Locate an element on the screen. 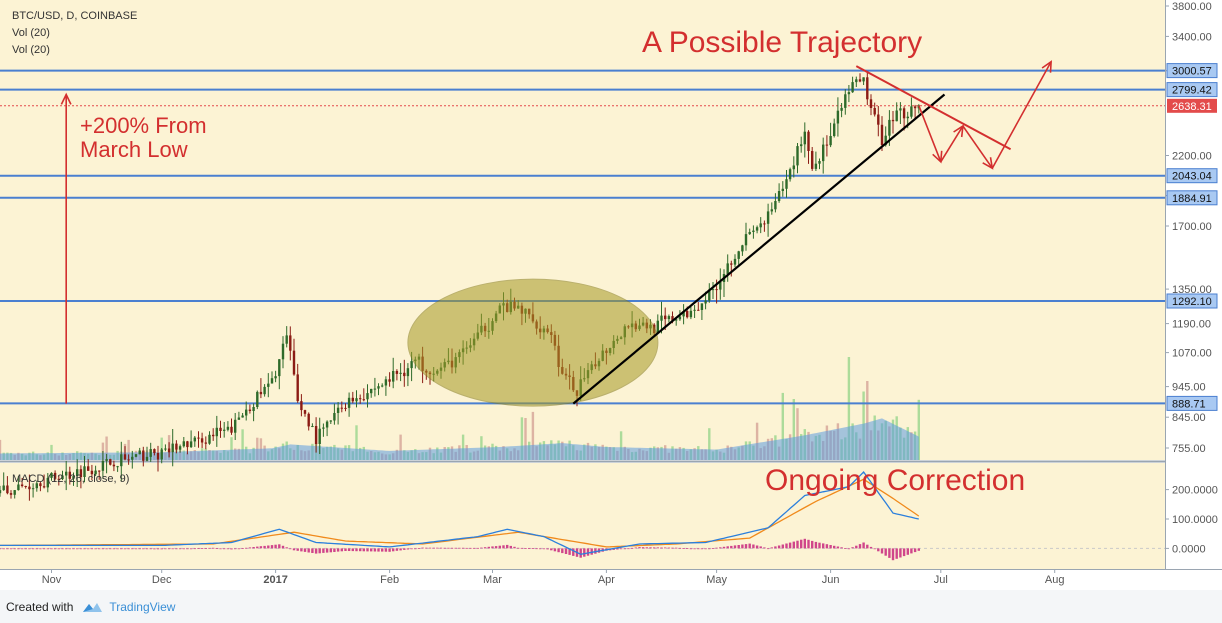 The height and width of the screenshot is (623, 1222). price-tick-label: 2200.00 is located at coordinates (1192, 157).